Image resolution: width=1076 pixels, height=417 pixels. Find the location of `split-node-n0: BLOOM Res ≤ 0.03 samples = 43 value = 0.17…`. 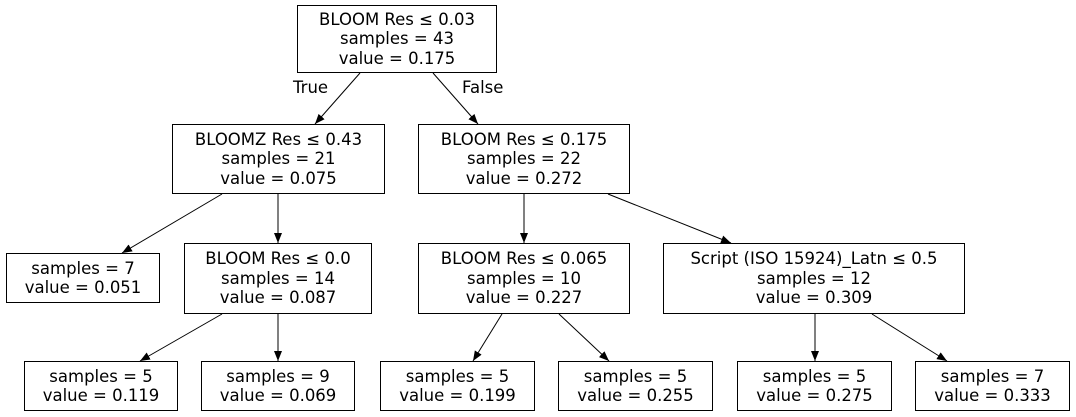

split-node-n0: BLOOM Res ≤ 0.03 samples = 43 value = 0.17… is located at coordinates (397, 39).